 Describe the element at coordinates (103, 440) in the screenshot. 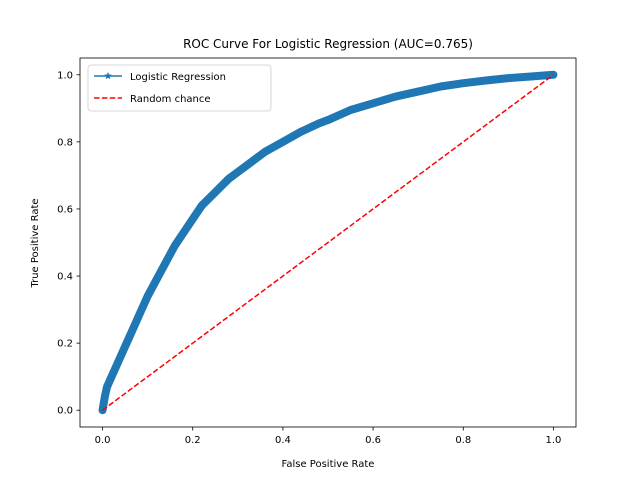

I see `x-tick-label: 0.0` at that location.